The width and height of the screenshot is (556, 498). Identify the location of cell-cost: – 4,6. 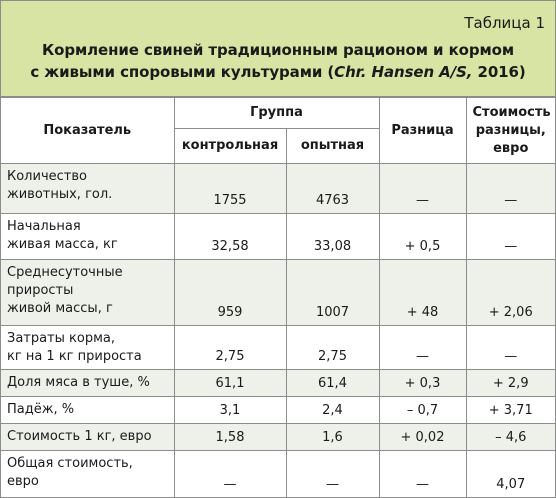
(510, 437).